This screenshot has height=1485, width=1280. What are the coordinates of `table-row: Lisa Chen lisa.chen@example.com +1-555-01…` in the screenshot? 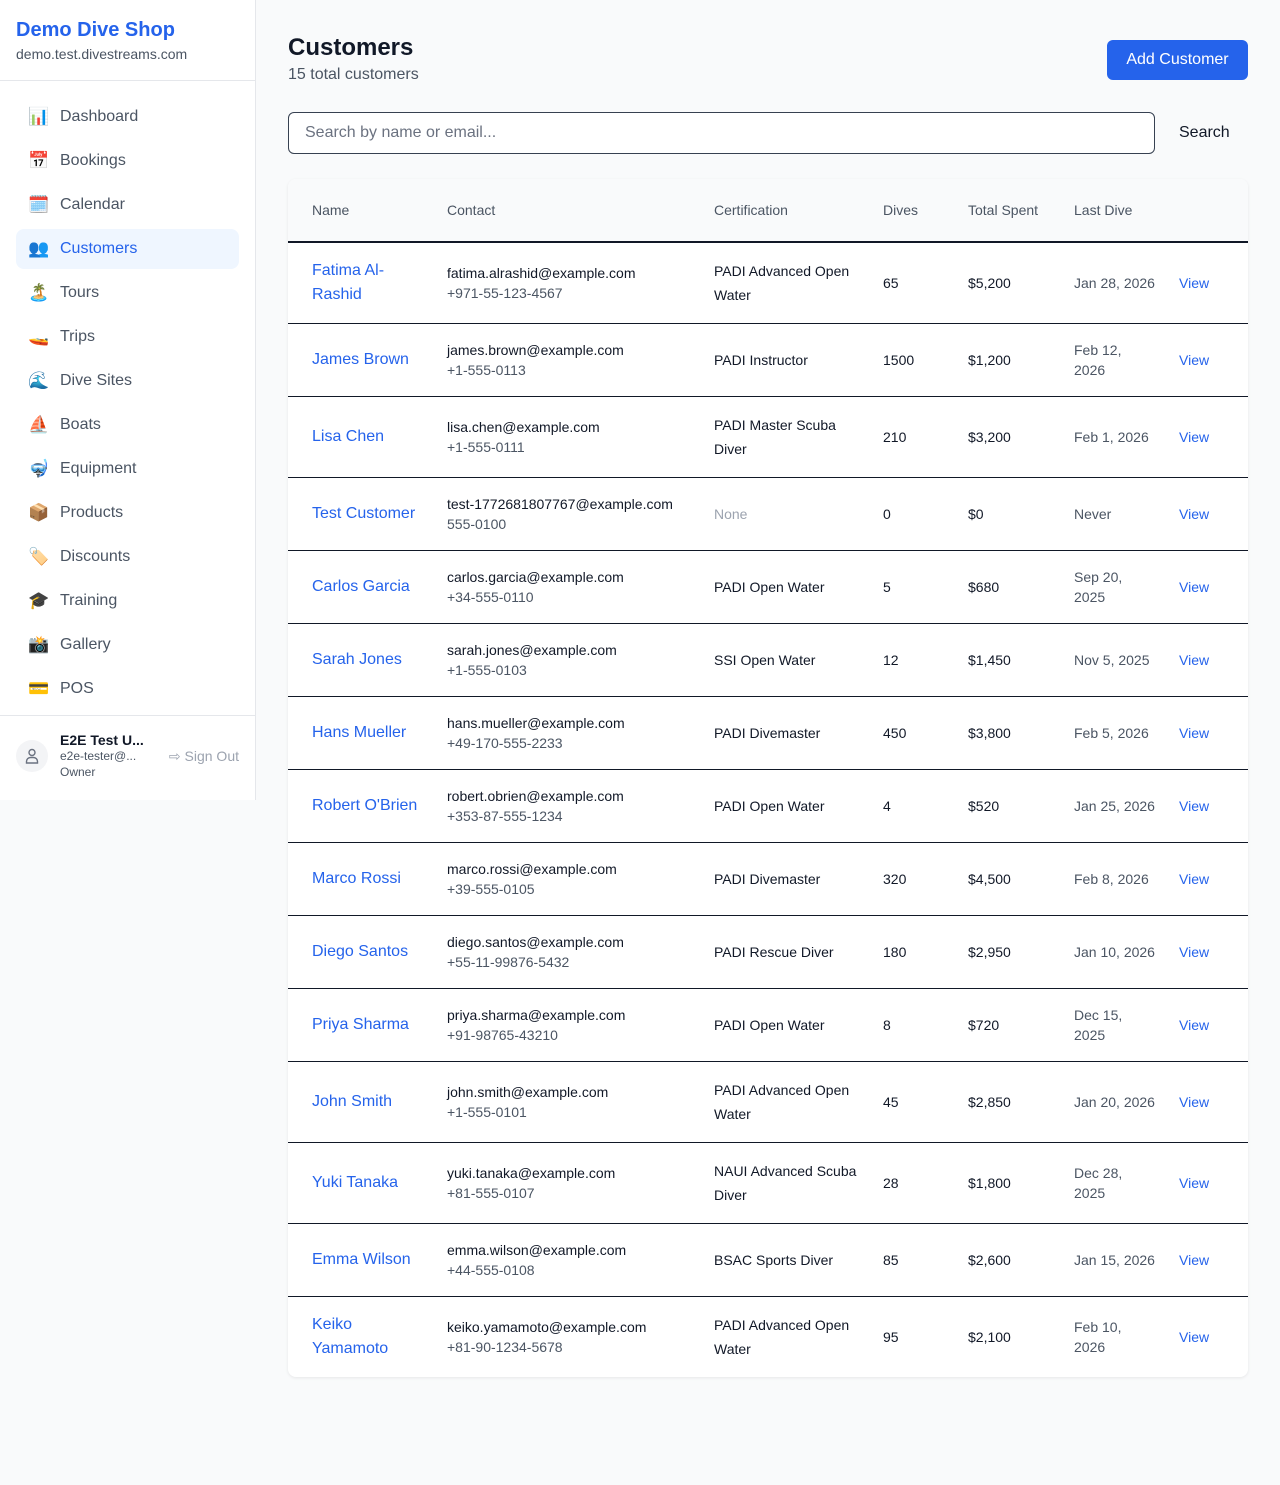 It's located at (768, 437).